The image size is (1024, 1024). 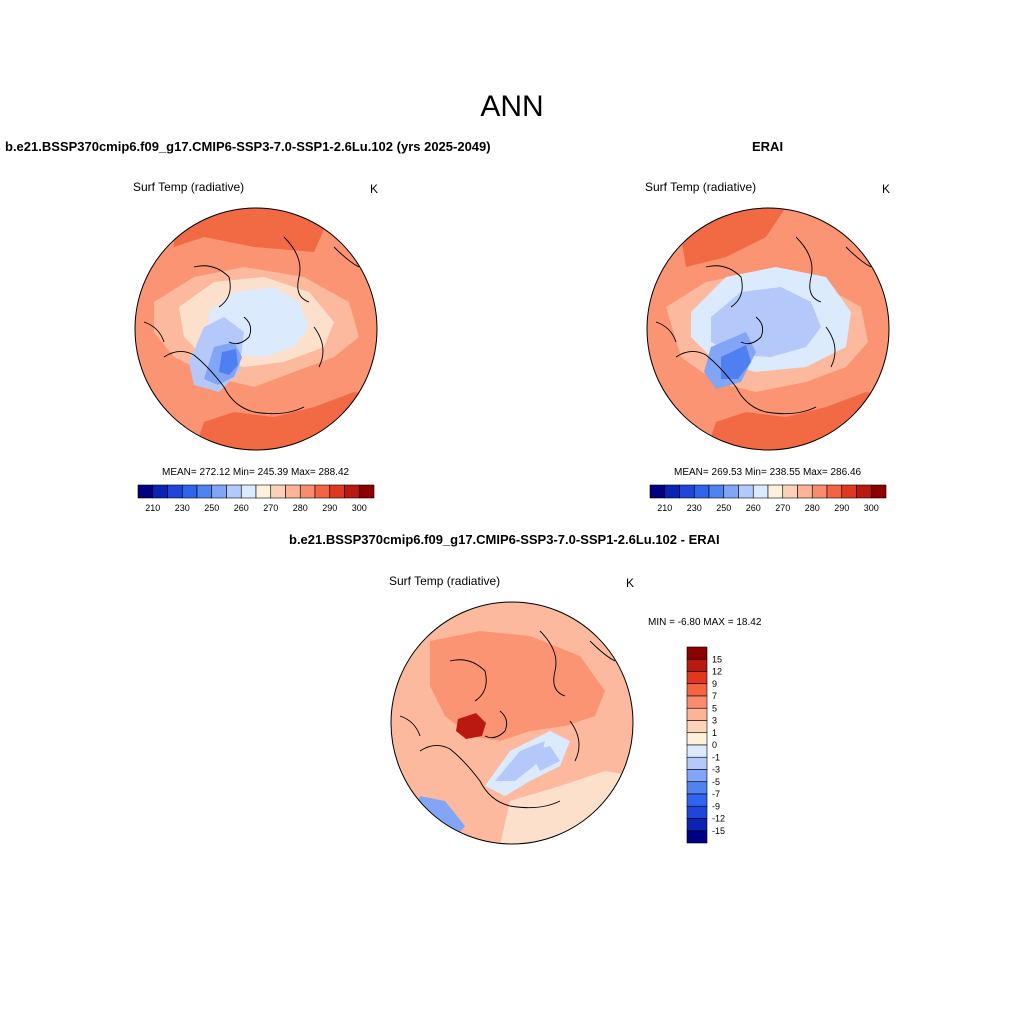 What do you see at coordinates (717, 659) in the screenshot?
I see `colorbar-tick-label: 15` at bounding box center [717, 659].